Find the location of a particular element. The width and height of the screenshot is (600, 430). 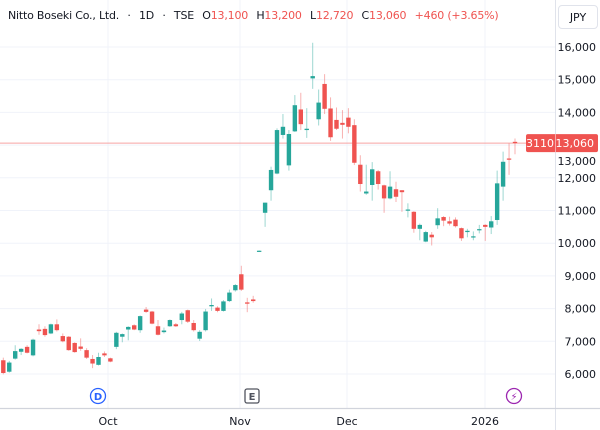

low-value: 12,720 is located at coordinates (334, 15).